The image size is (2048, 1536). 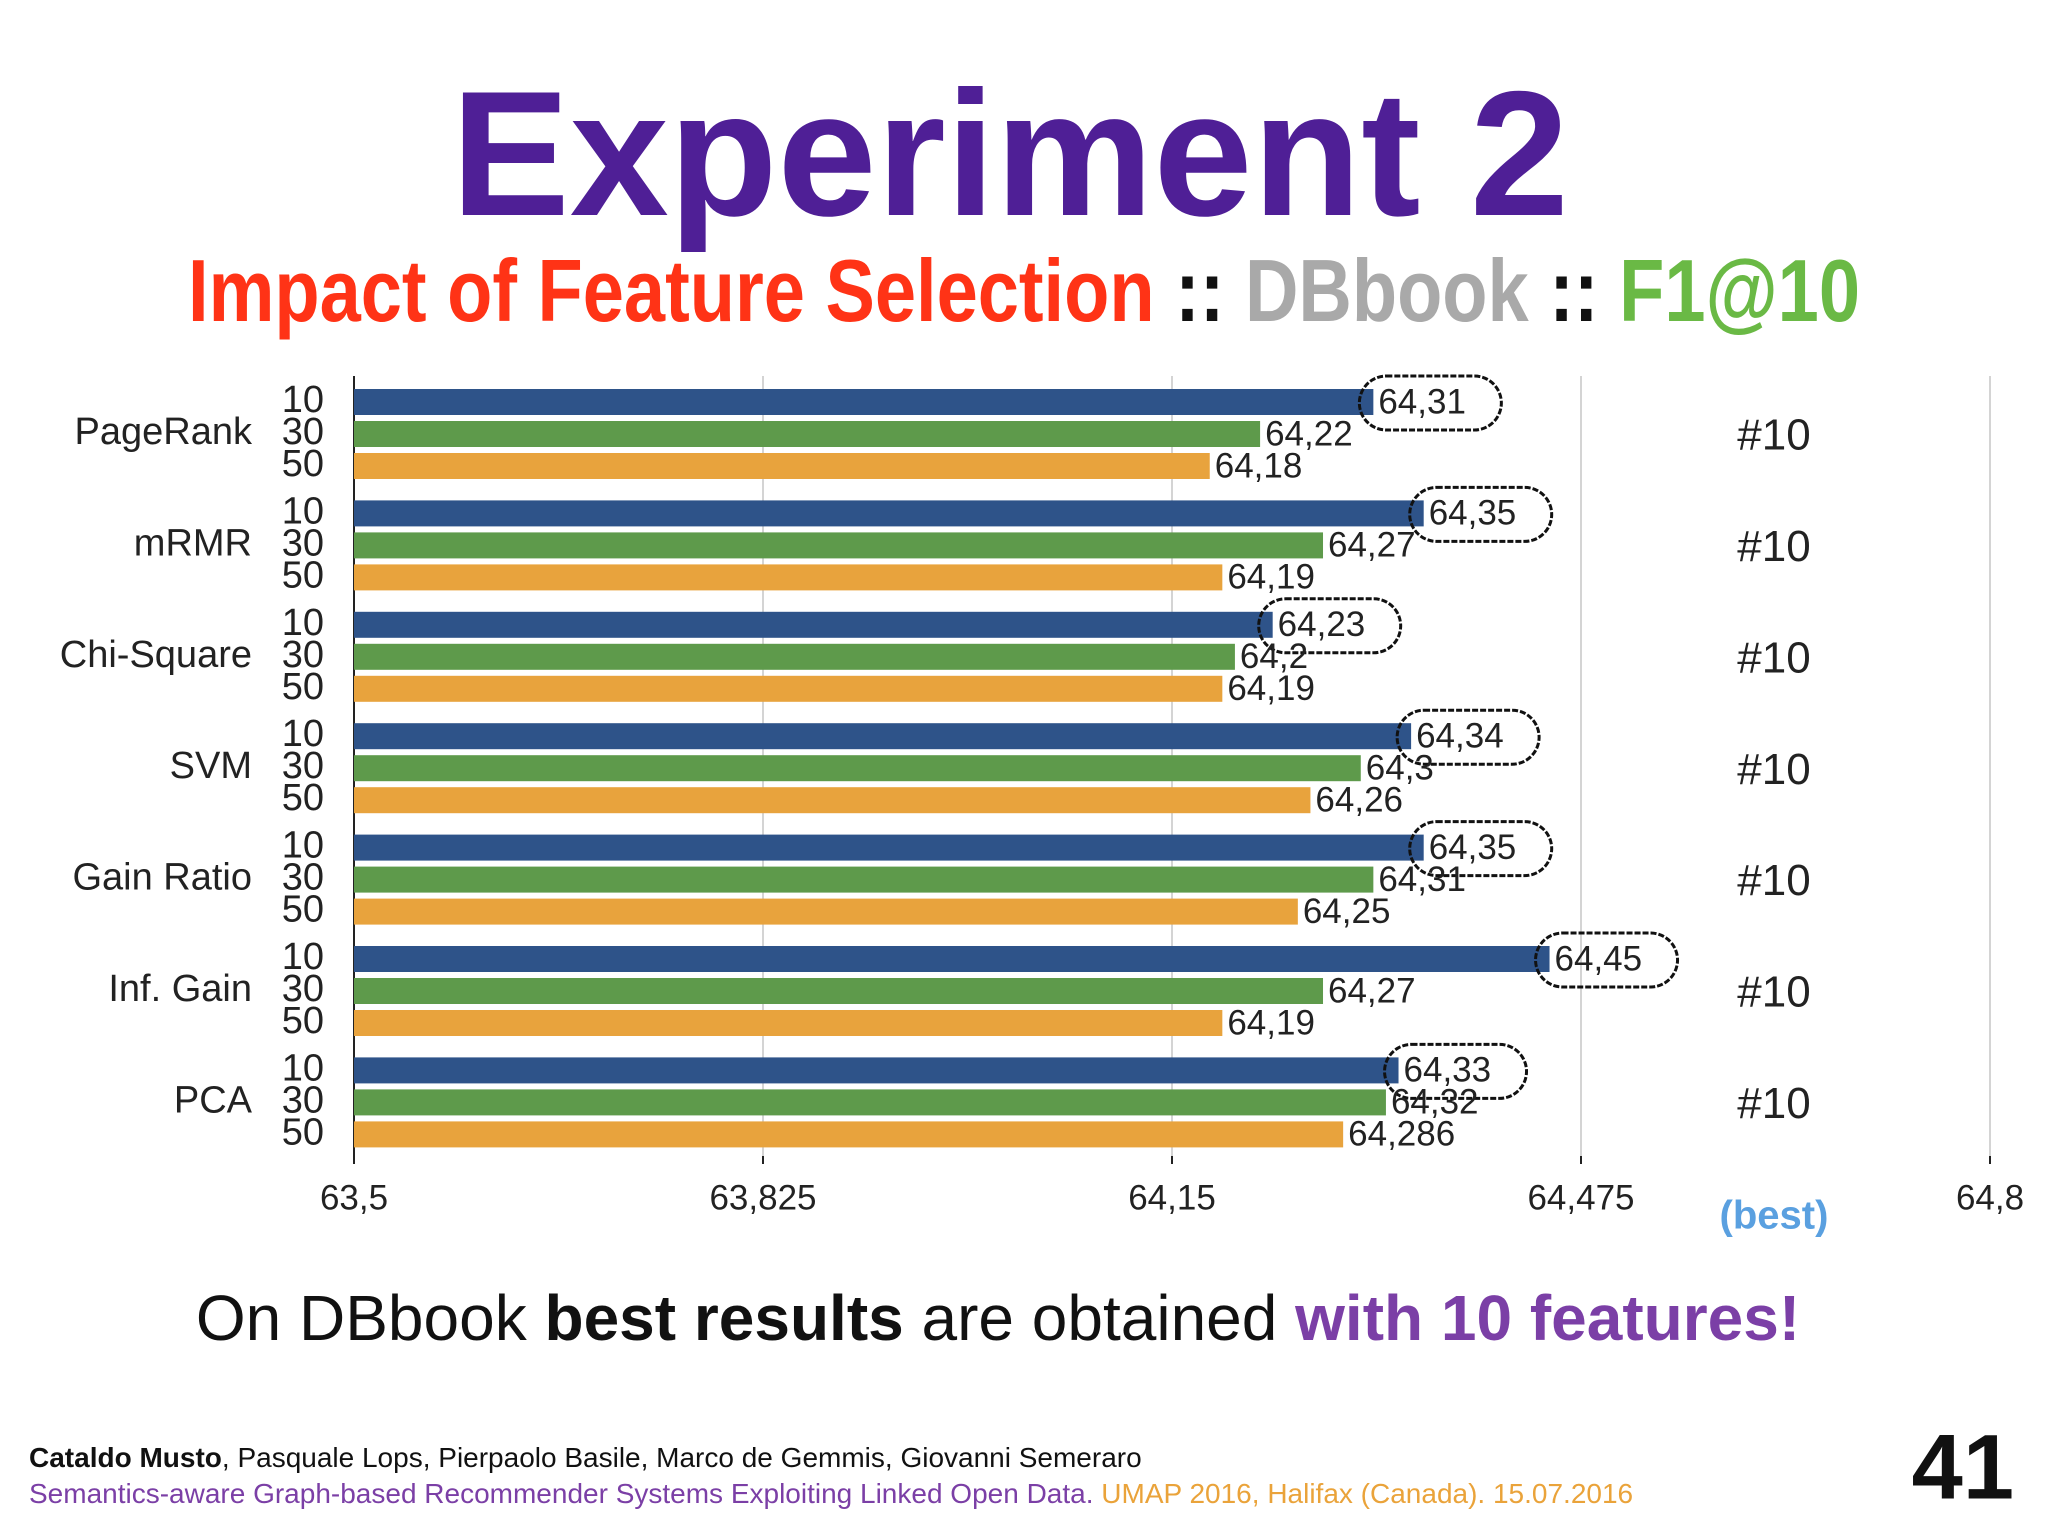 What do you see at coordinates (1367, 1493) in the screenshot?
I see `footer-venue: UMAP 2016, Halifax (Canada). 15.07.2016` at bounding box center [1367, 1493].